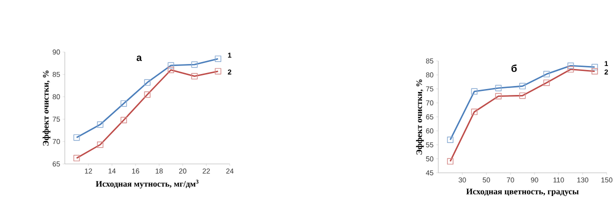 Image resolution: width=615 pixels, height=198 pixels. What do you see at coordinates (147, 184) in the screenshot?
I see `x-axis-title: Исходная мутность, мг/дм$^{3}$` at bounding box center [147, 184].